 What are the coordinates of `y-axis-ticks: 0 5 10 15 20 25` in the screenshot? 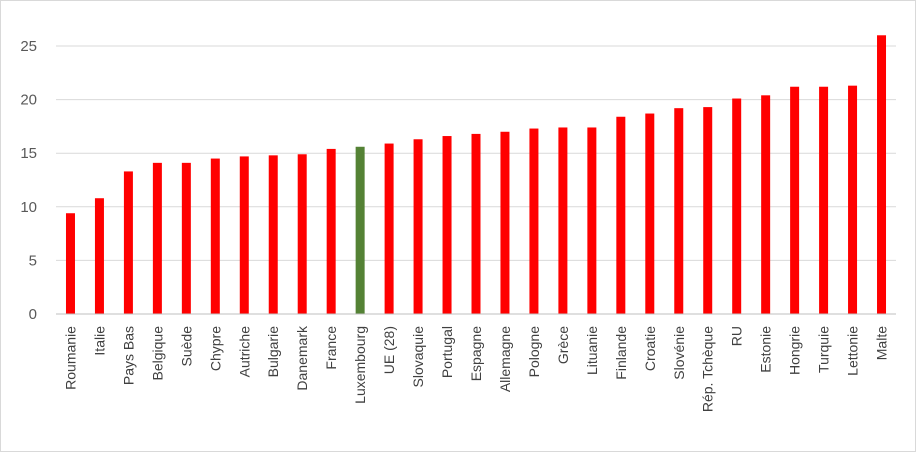 It's located at (28, 180).